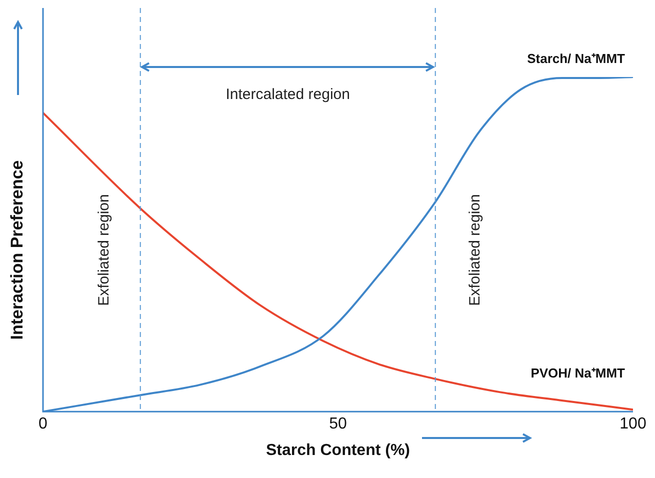 The width and height of the screenshot is (655, 478). I want to click on x-tick-label: 0, so click(43, 424).